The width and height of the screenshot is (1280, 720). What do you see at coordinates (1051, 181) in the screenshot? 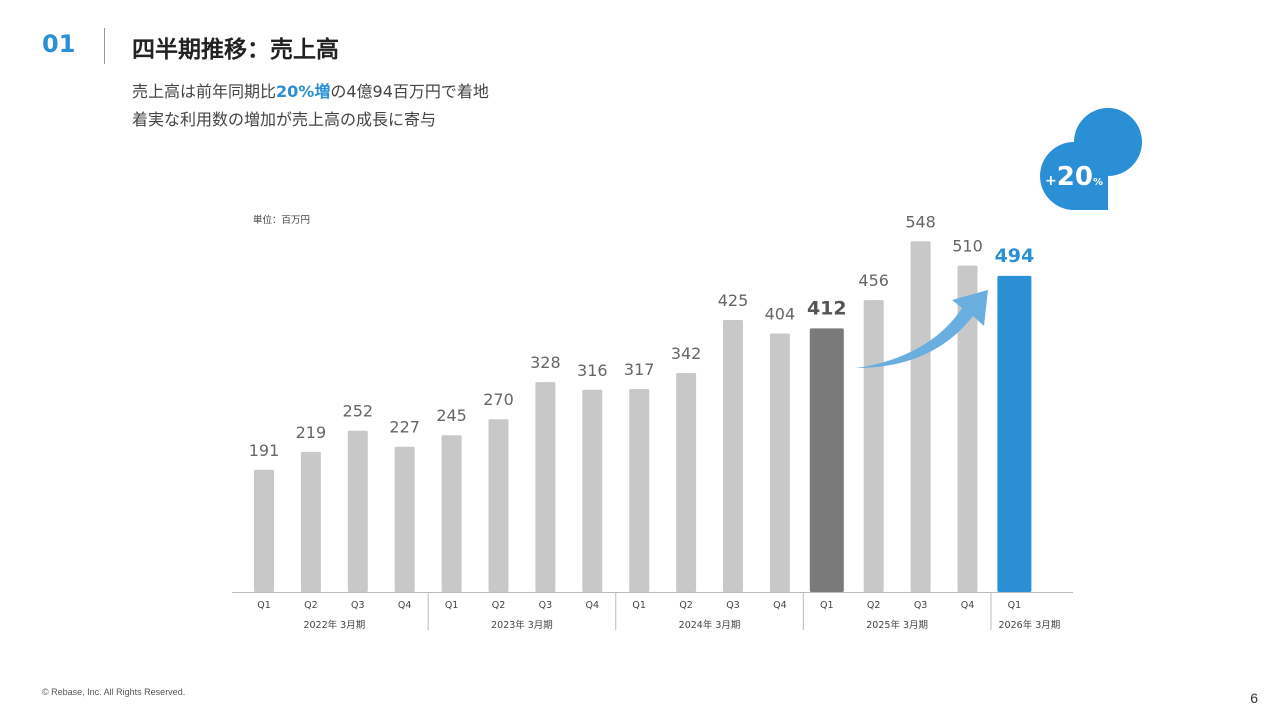
I see `badge-sign: +` at bounding box center [1051, 181].